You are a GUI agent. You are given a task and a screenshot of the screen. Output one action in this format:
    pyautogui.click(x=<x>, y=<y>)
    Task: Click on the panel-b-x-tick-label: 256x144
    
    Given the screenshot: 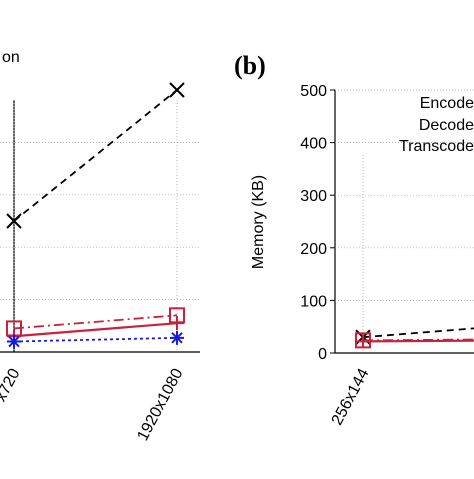 What is the action you would take?
    pyautogui.click(x=351, y=397)
    